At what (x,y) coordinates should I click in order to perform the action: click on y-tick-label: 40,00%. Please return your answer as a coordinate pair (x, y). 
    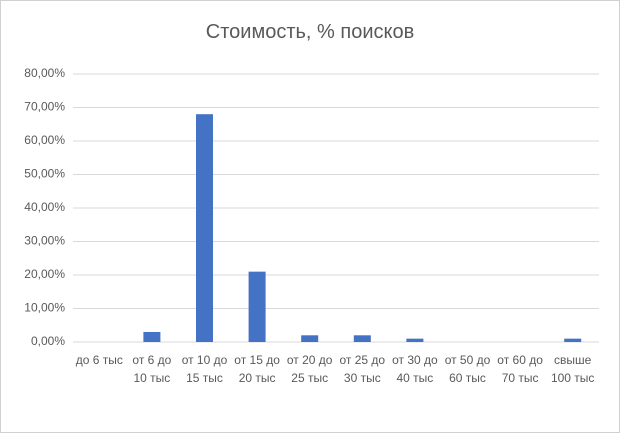
    Looking at the image, I should click on (44, 207).